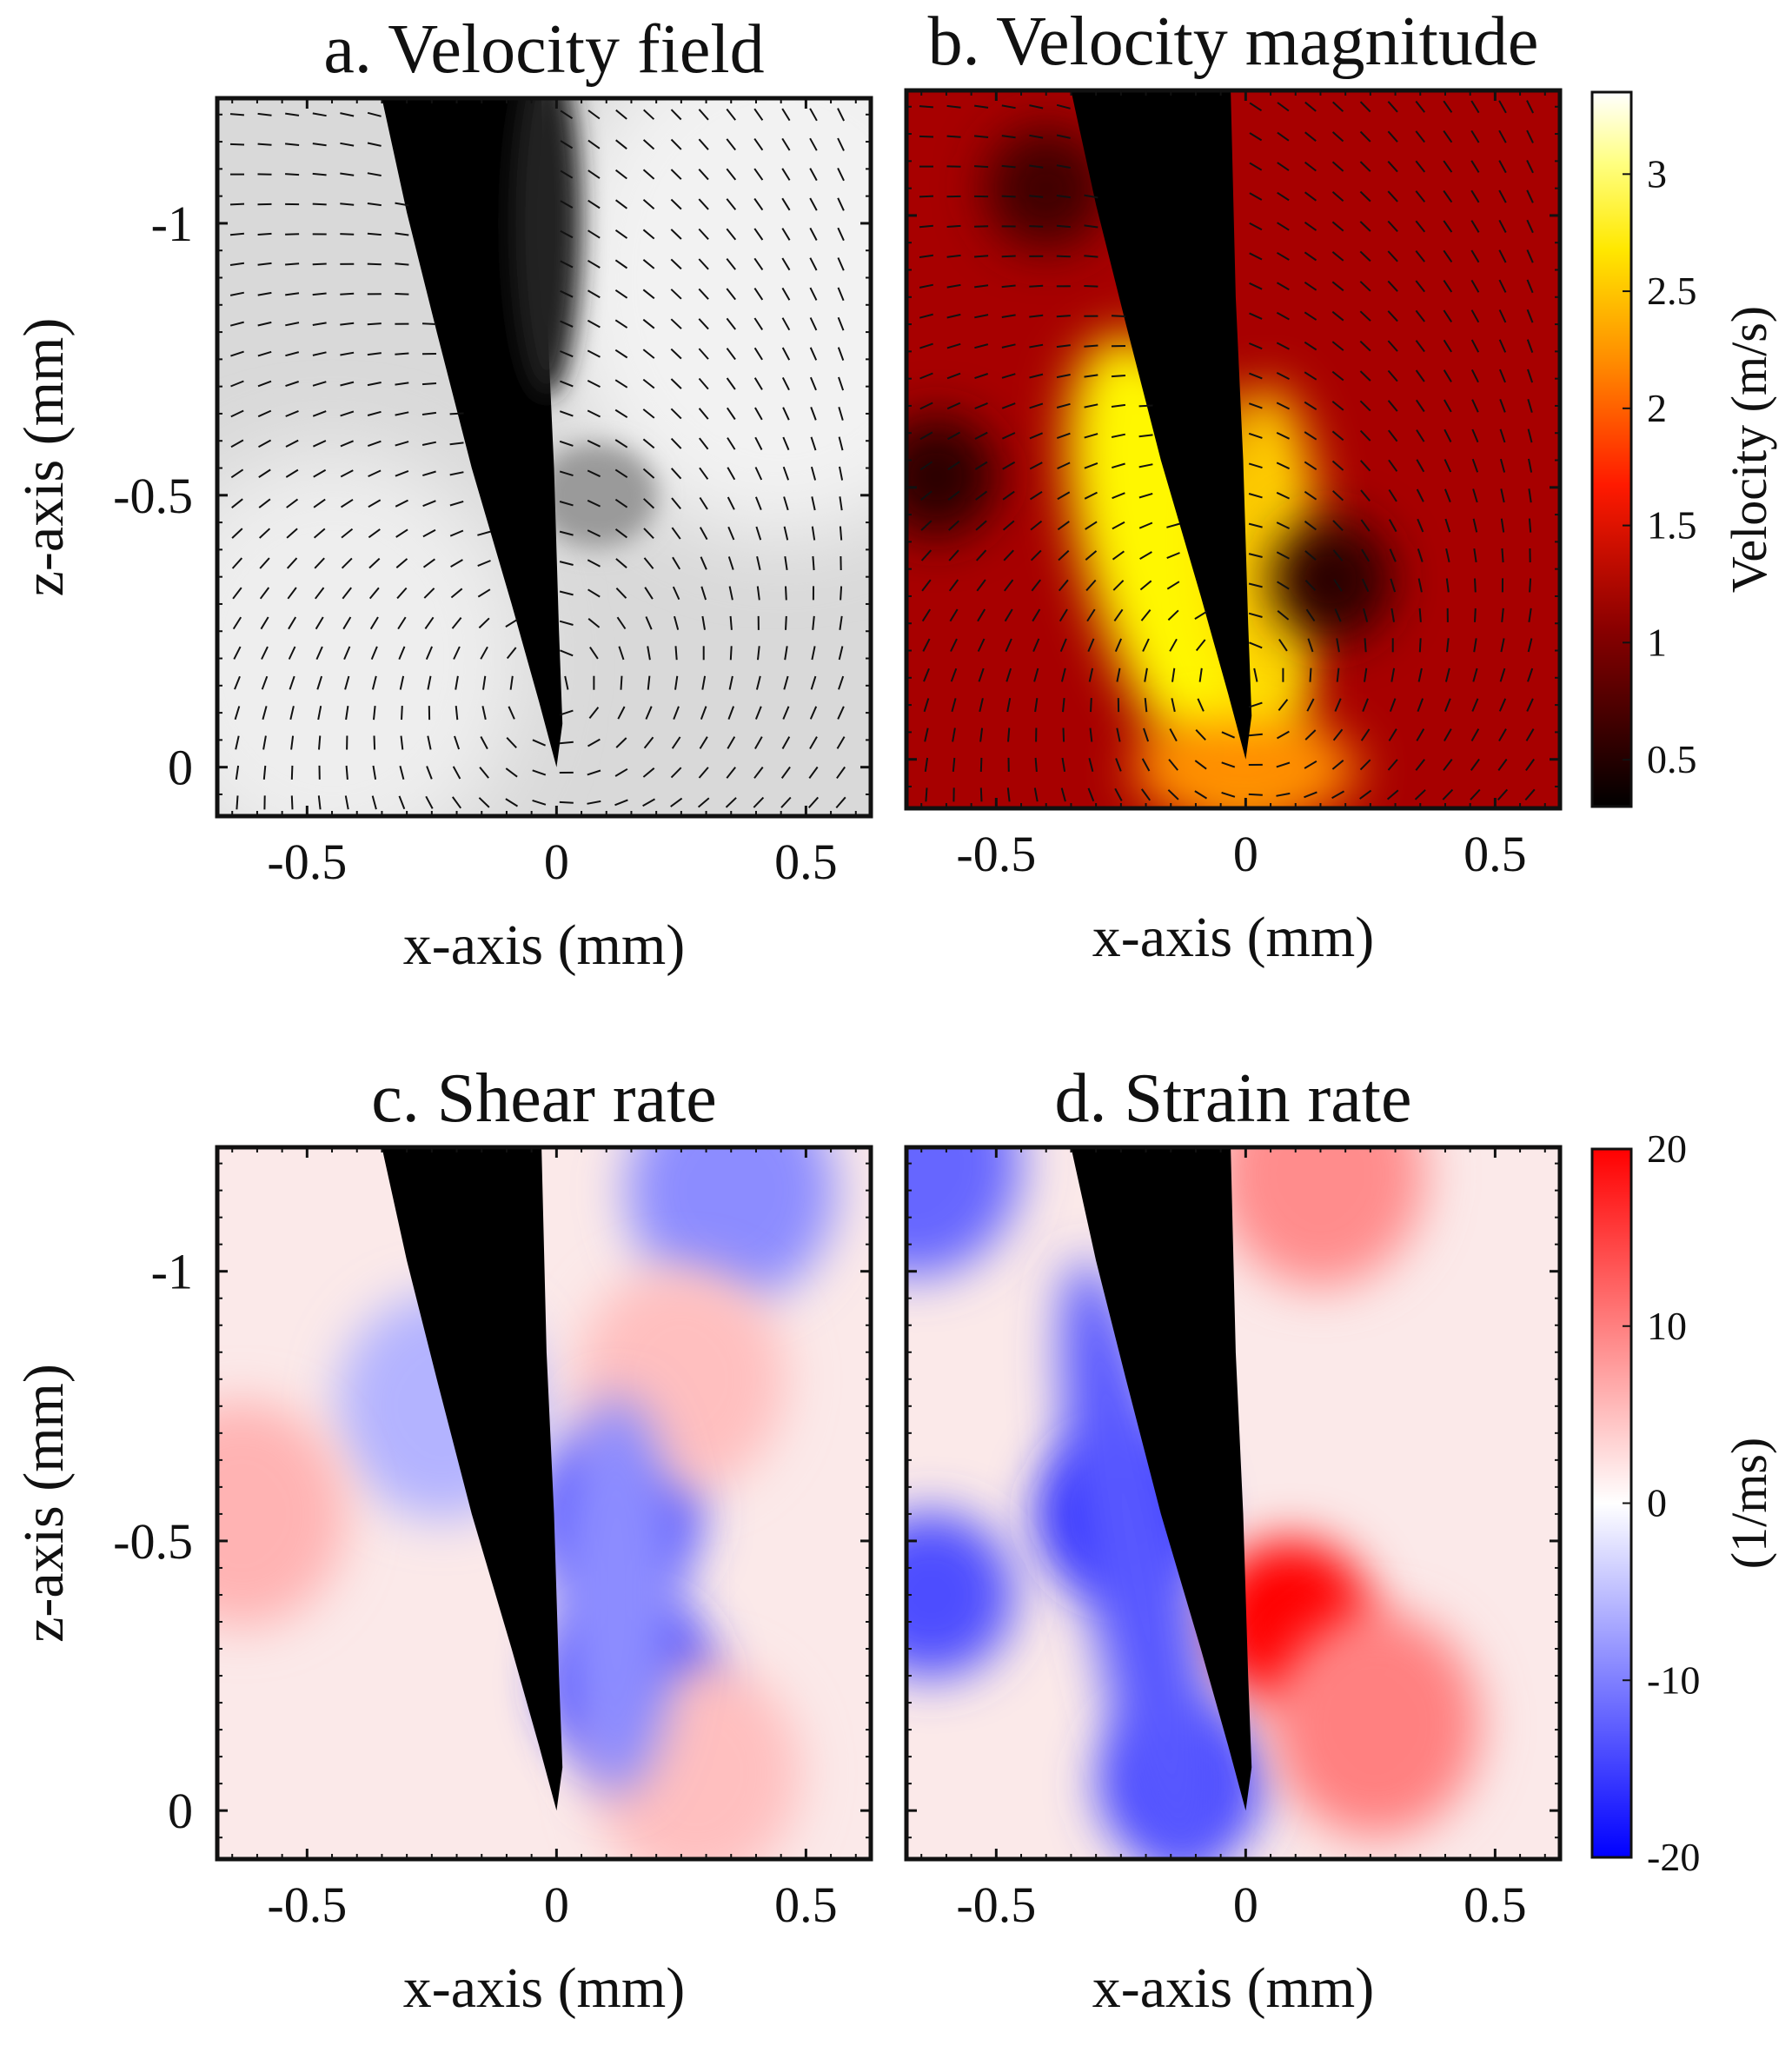  I want to click on plot-frame, so click(544, 458).